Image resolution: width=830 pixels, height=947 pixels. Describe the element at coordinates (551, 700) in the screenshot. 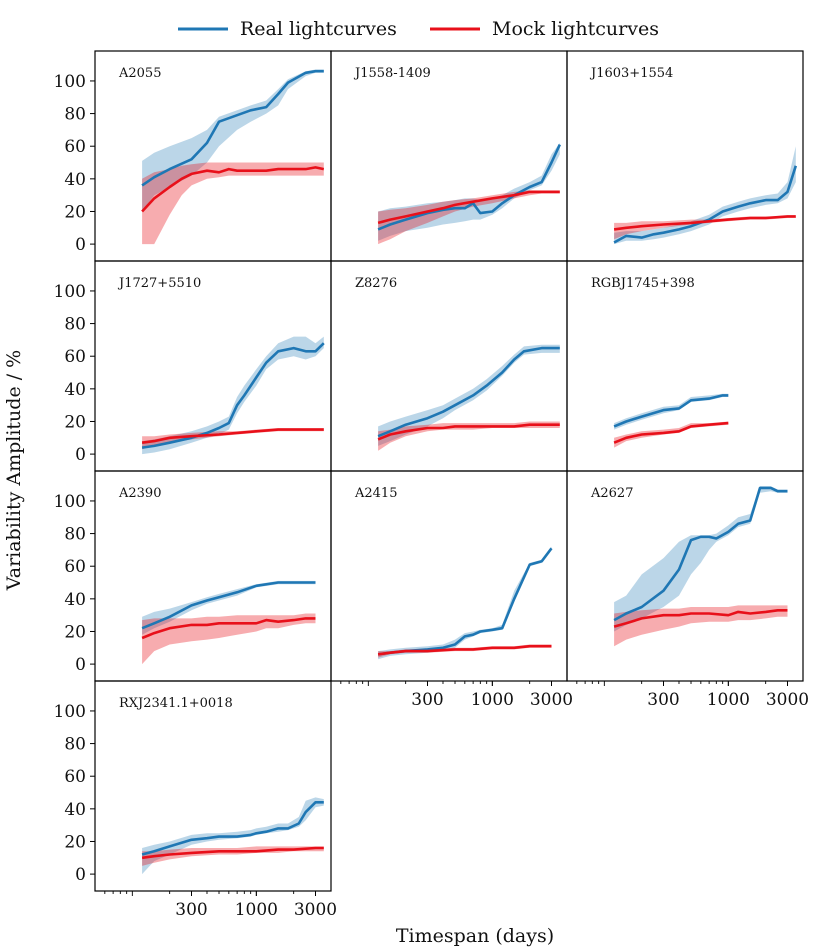

I see `x-tick-label-7-3000: 3000` at that location.